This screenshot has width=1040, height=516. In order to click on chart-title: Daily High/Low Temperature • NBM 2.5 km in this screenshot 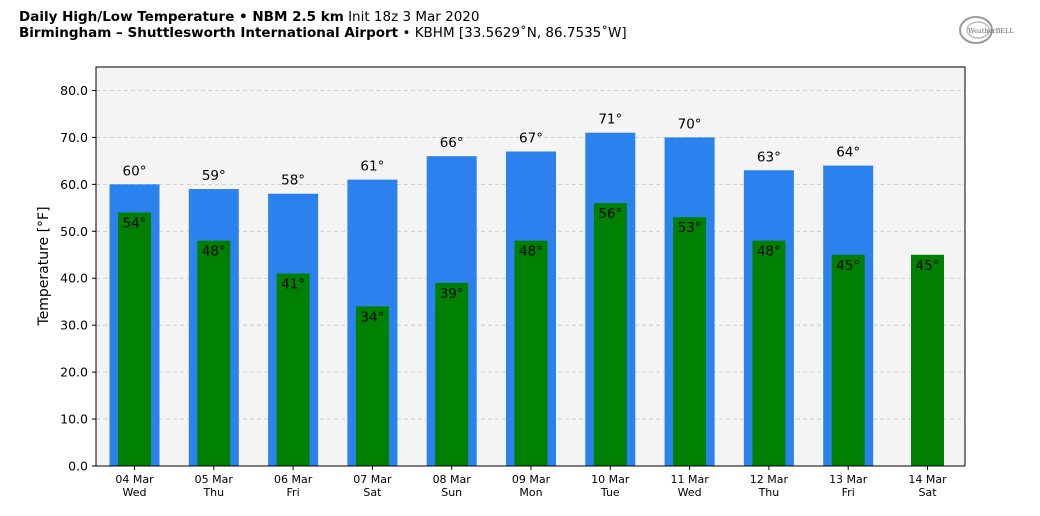, I will do `click(181, 17)`.